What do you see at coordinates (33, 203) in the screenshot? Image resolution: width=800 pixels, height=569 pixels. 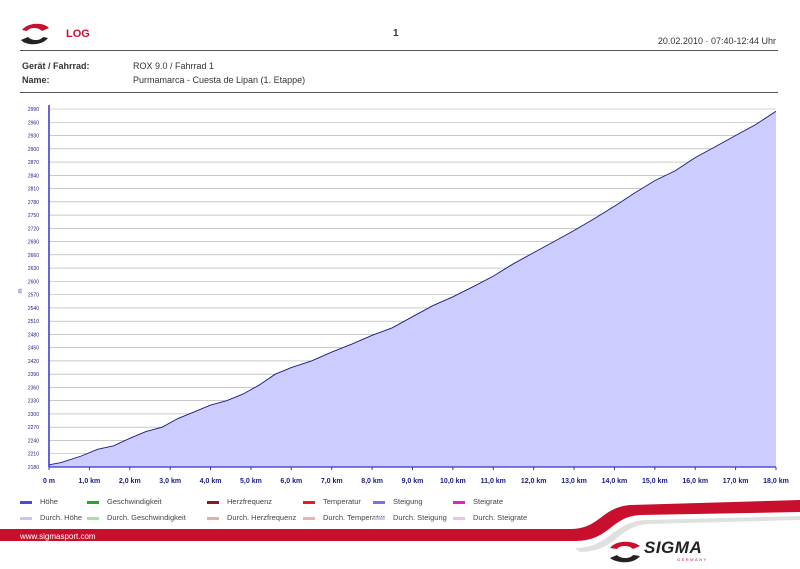 I see `y-tick-label: 2780` at bounding box center [33, 203].